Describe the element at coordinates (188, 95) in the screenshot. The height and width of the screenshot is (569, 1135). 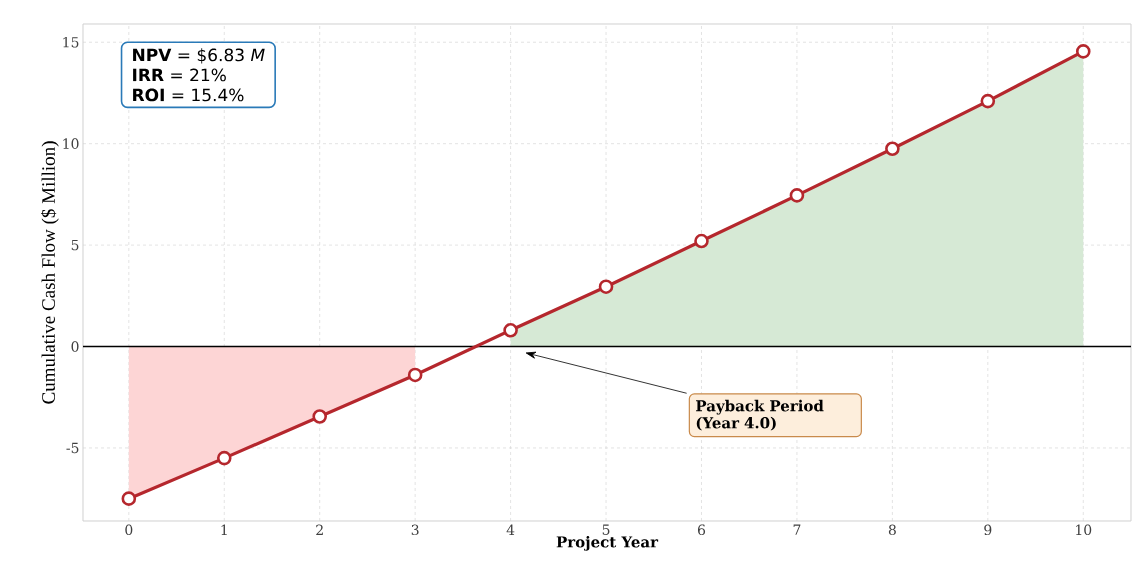
I see `annotation: ROI = 15.4%` at that location.